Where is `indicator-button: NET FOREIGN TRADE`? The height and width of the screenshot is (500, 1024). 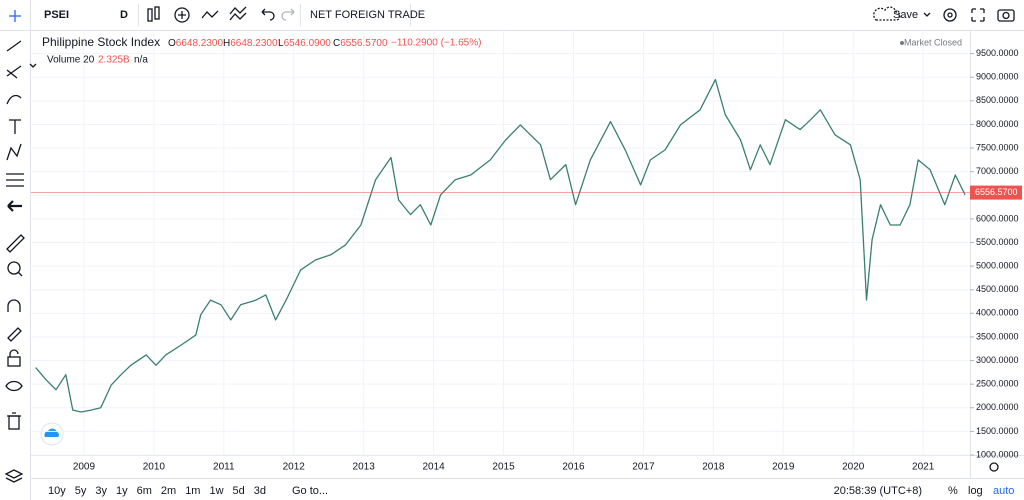 indicator-button: NET FOREIGN TRADE is located at coordinates (367, 15).